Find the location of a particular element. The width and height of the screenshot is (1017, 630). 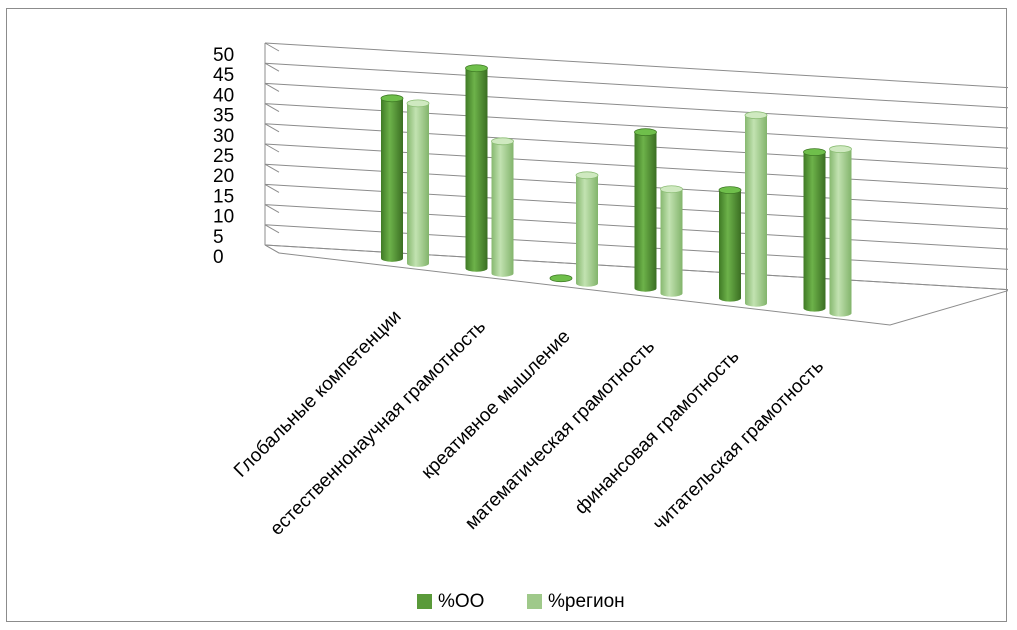

y-tick-label: 45 is located at coordinates (223, 75).